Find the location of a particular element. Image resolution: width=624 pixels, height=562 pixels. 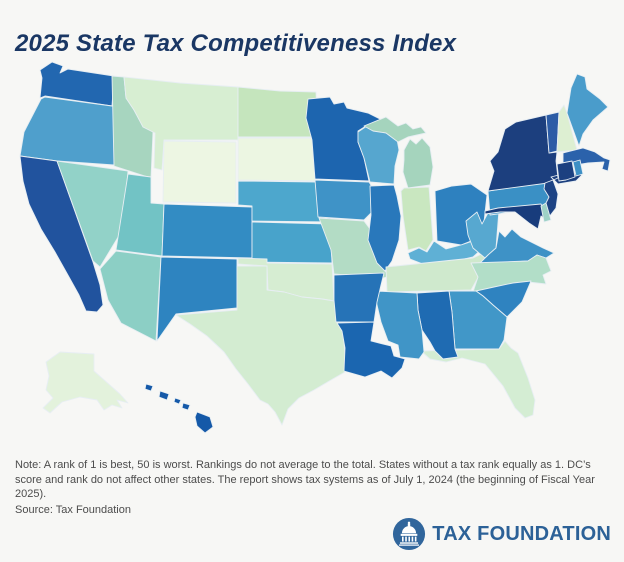

state-new-mexico: New Mexico is located at coordinates (197, 299).